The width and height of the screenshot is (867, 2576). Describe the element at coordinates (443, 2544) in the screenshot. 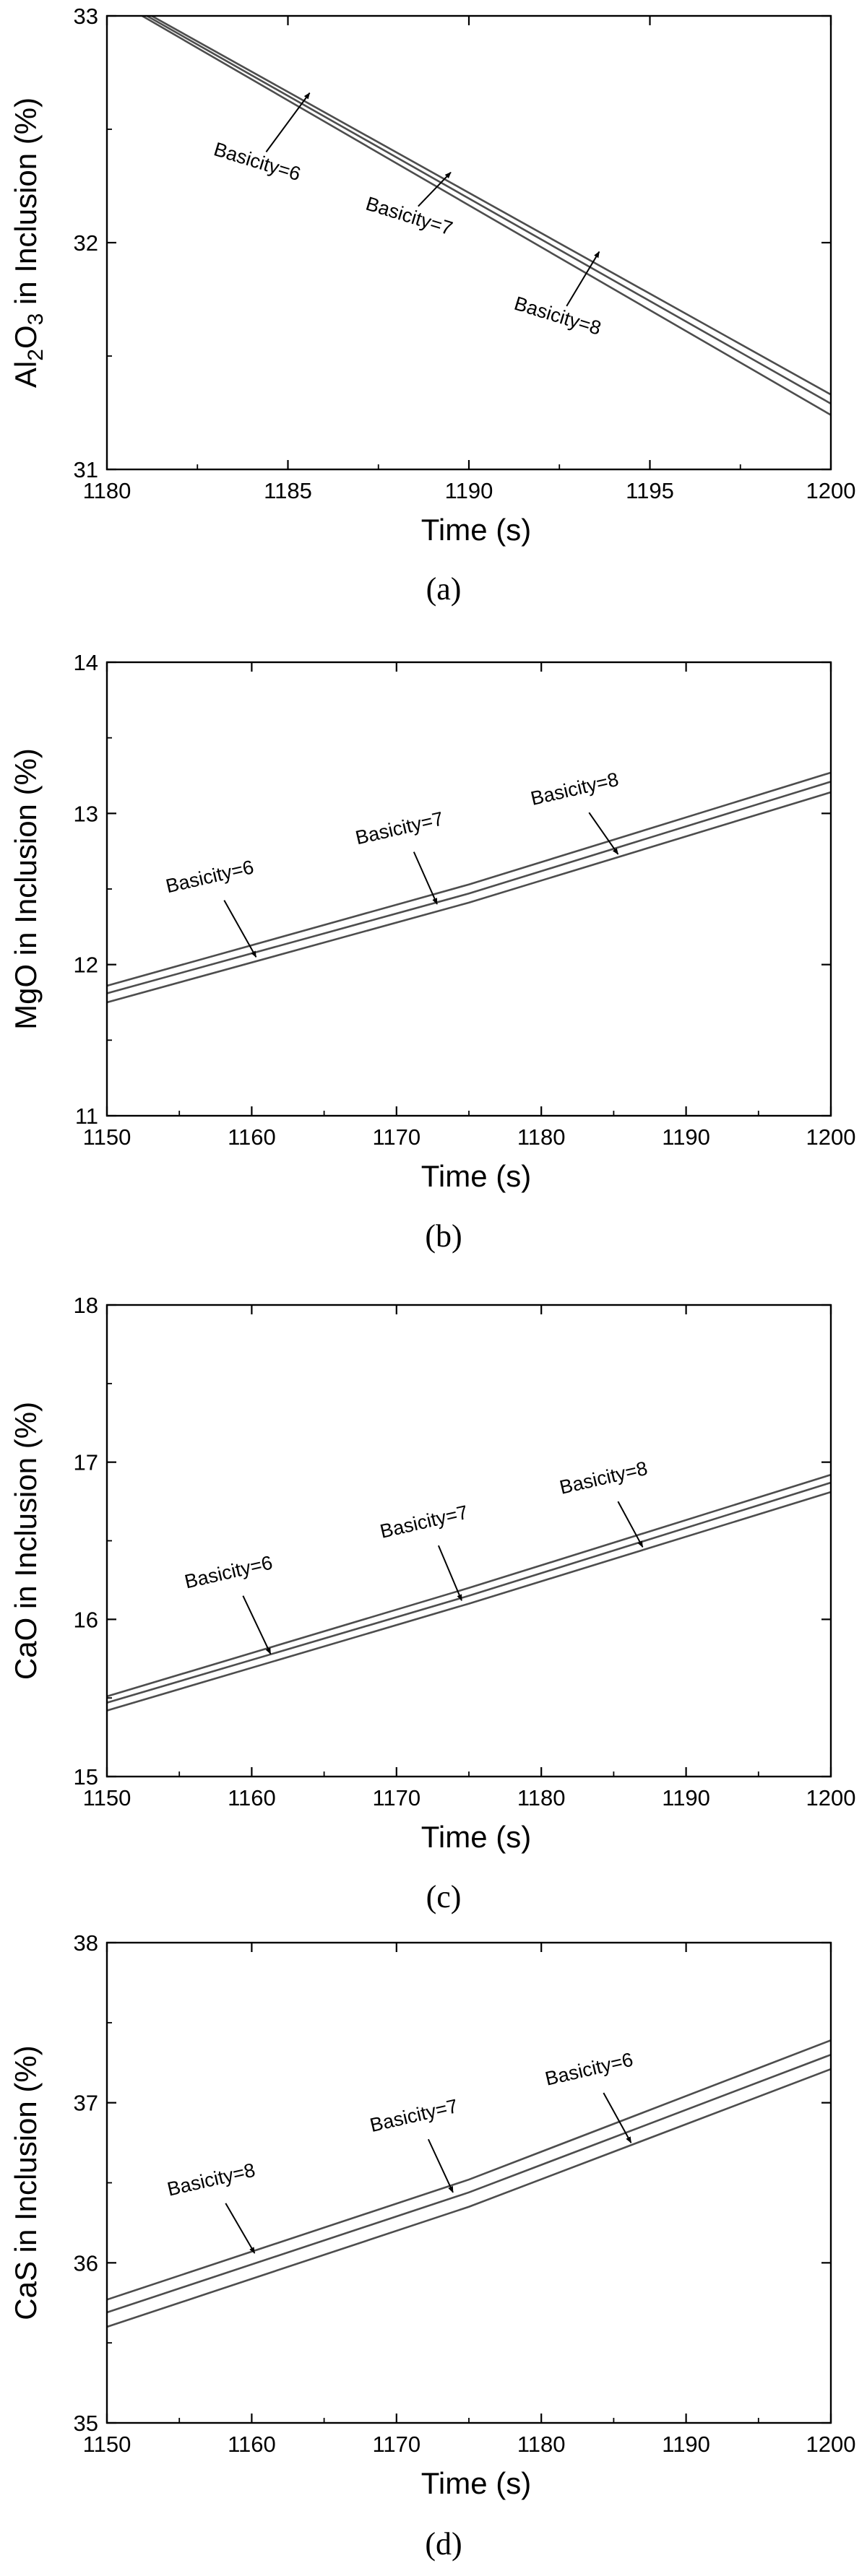

I see `panel-caption: (d)` at that location.